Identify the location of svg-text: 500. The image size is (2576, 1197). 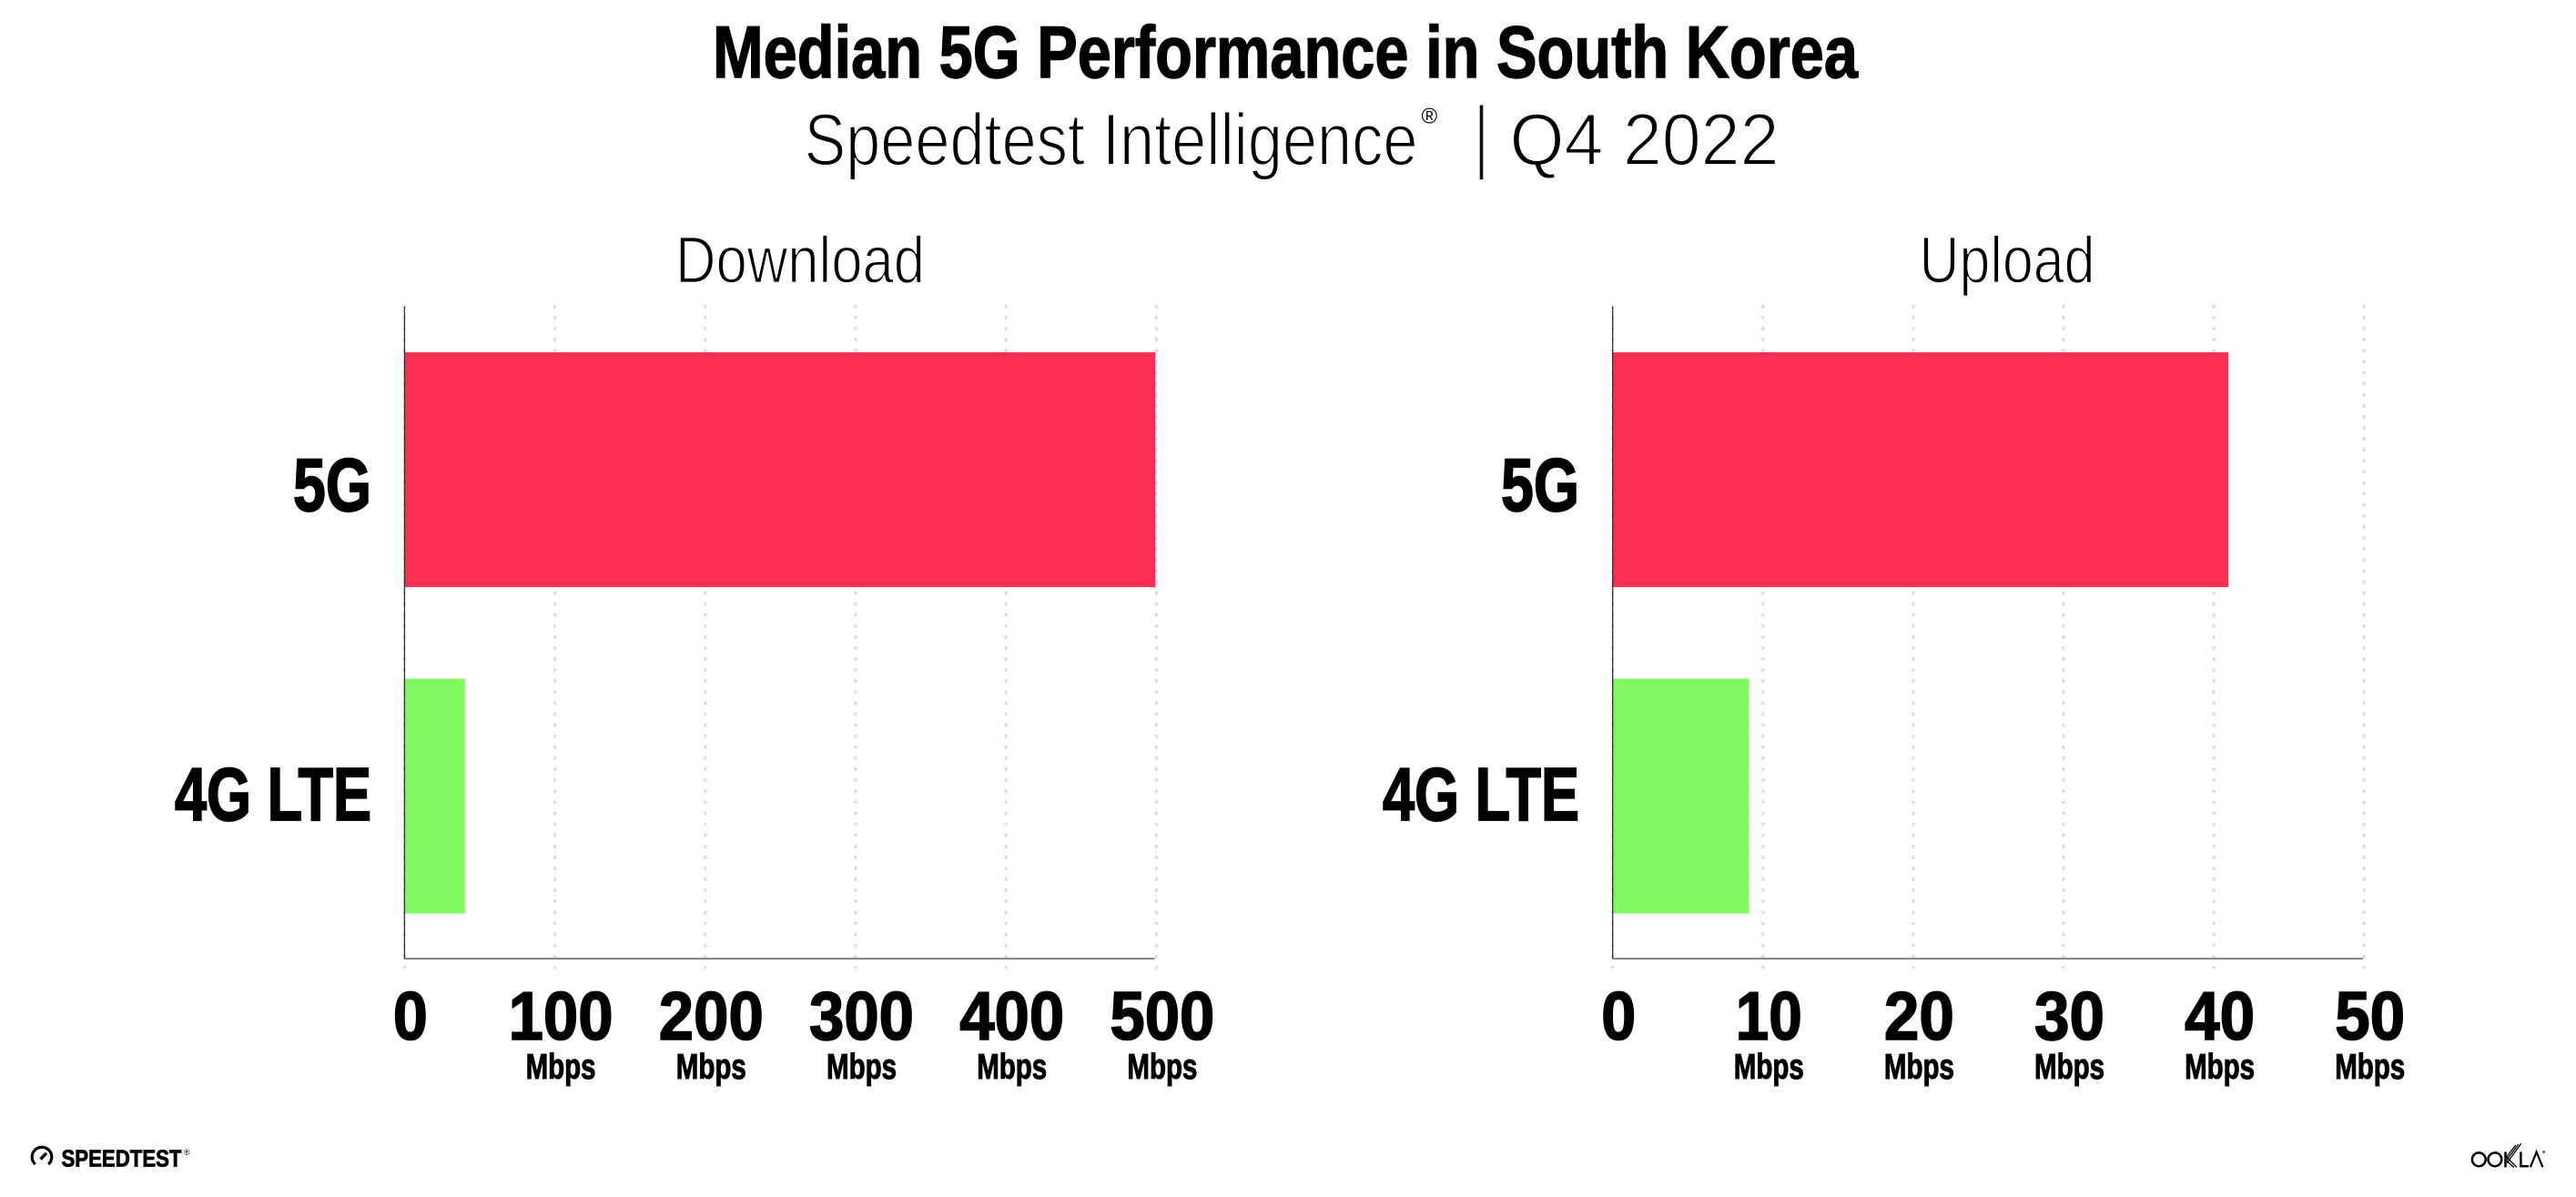
(1162, 1016).